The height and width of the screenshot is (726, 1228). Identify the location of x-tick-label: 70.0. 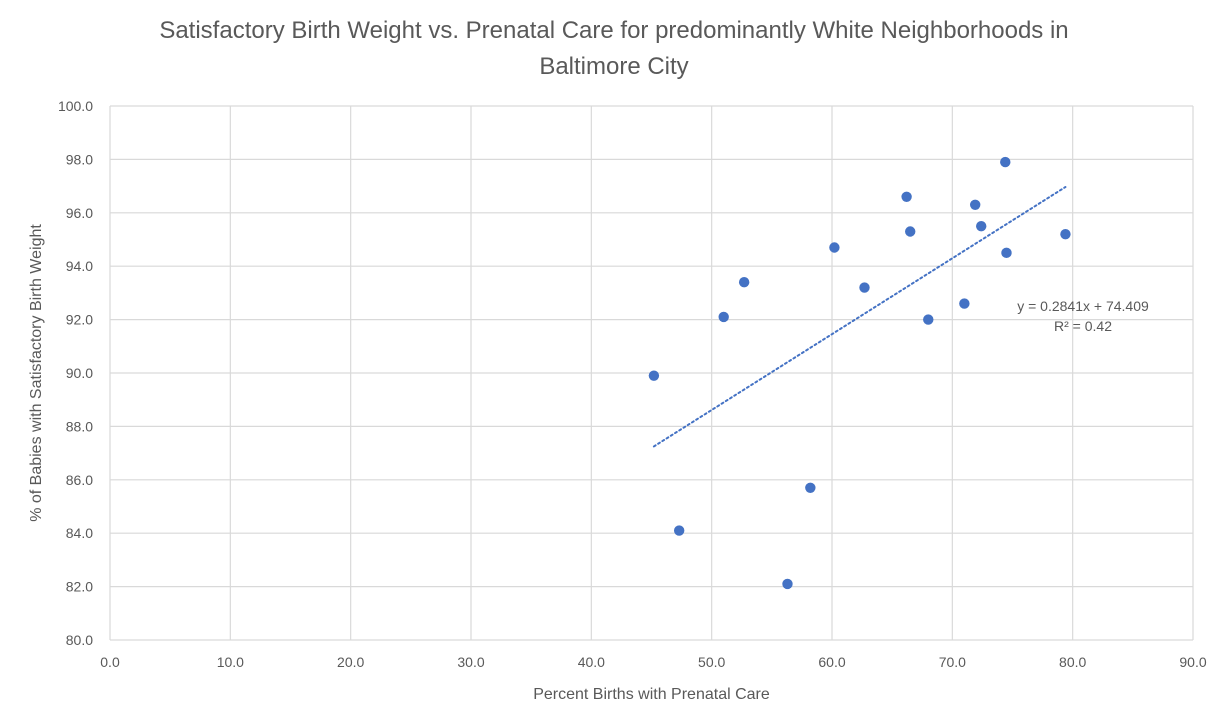
(952, 662).